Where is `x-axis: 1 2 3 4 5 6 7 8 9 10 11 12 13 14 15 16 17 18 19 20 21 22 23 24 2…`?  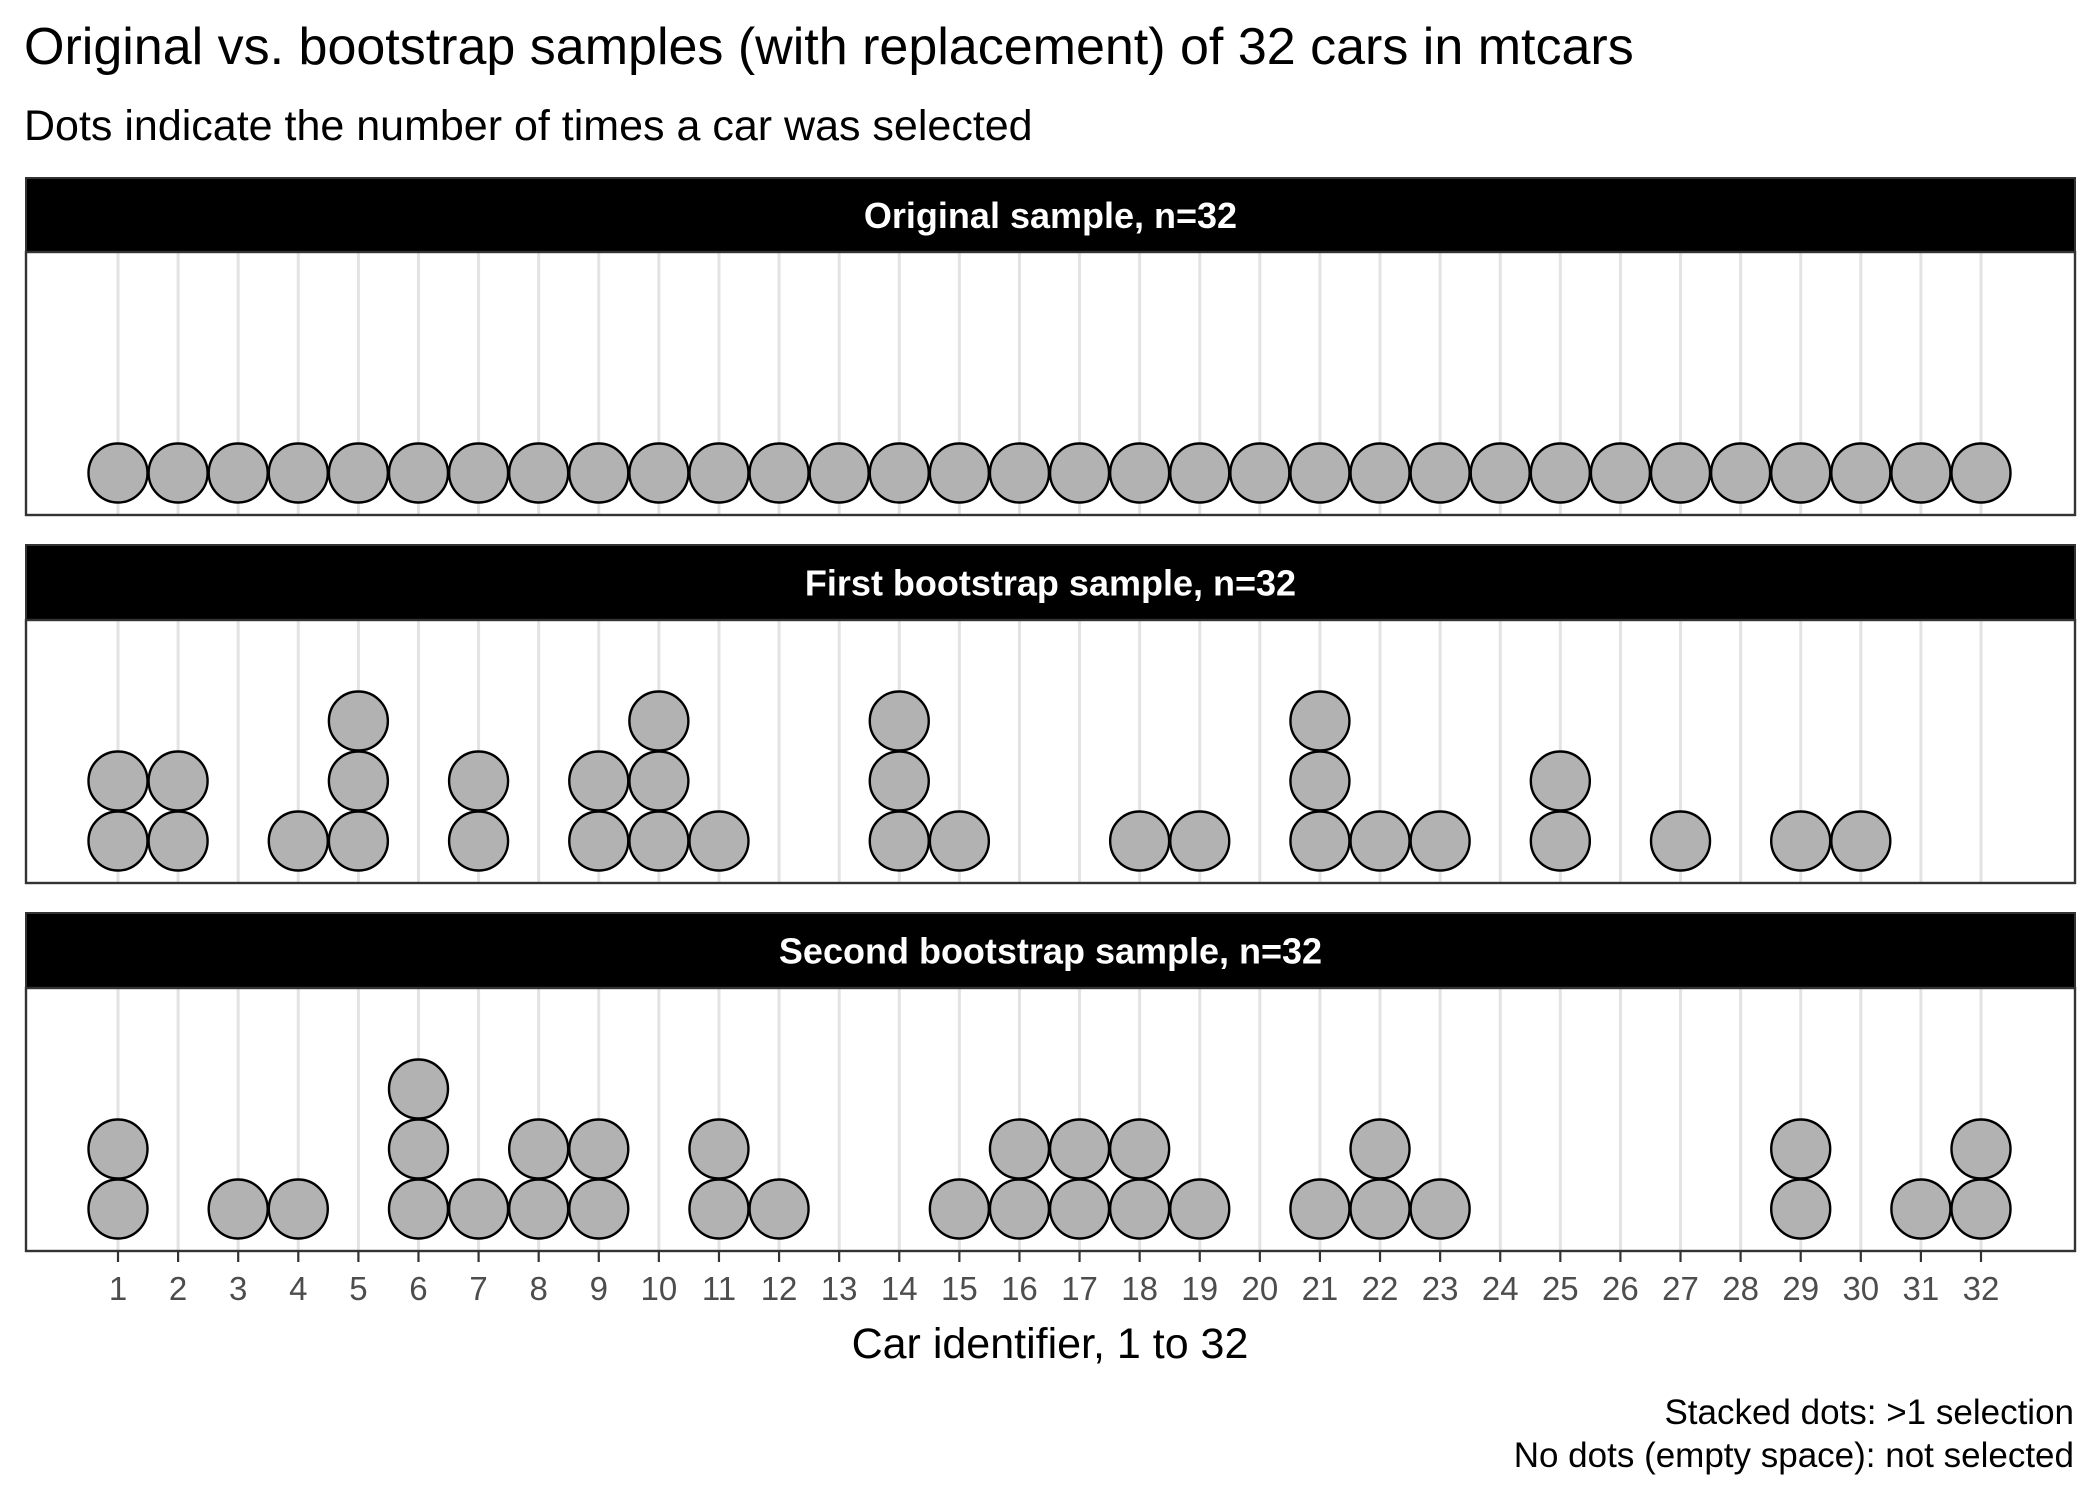 x-axis: 1 2 3 4 5 6 7 8 9 10 11 12 13 14 15 16 17 18 19 20 21 22 23 24 2… is located at coordinates (1054, 1279).